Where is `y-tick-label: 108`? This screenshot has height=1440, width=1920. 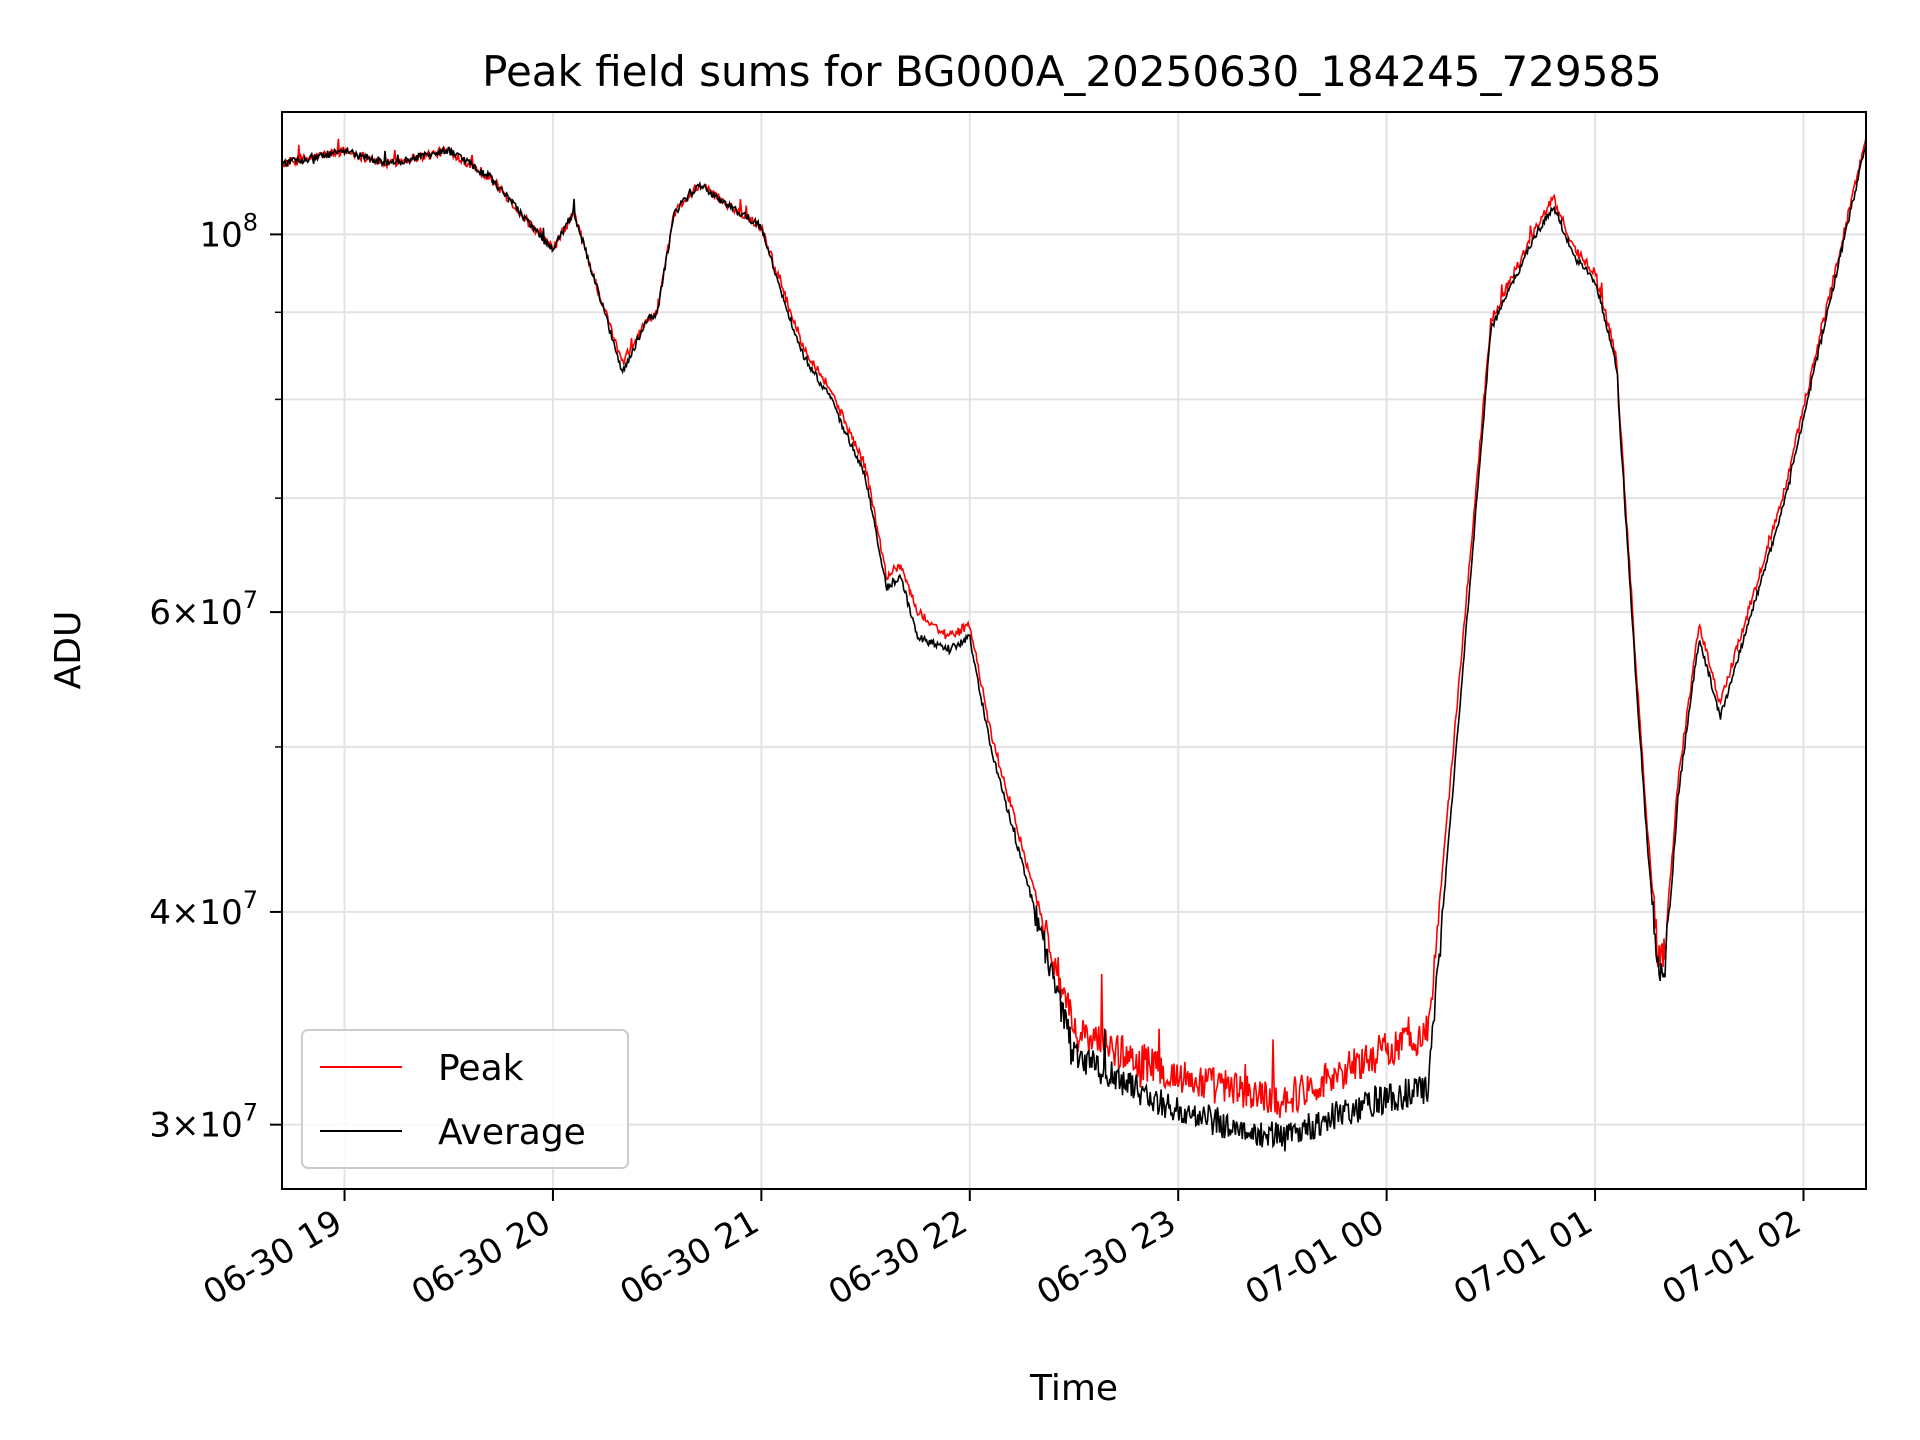
y-tick-label: 108 is located at coordinates (228, 231).